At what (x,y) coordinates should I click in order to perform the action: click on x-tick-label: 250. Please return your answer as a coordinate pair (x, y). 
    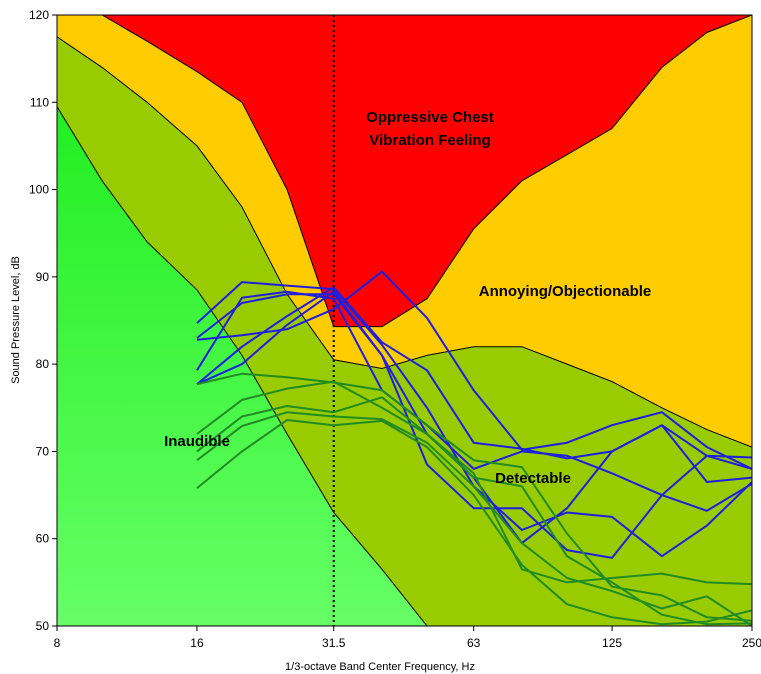
    Looking at the image, I should click on (751, 643).